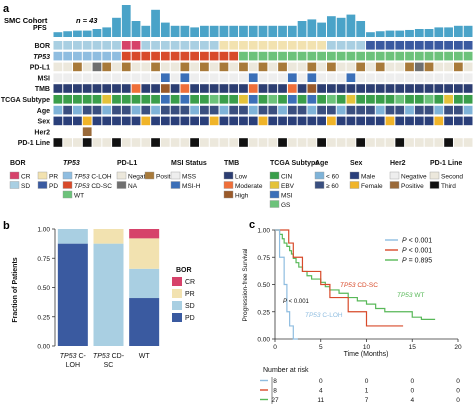 The image size is (474, 407). What do you see at coordinates (93, 186) in the screenshot?
I see `legend-item-label: TP53 CD-SC` at bounding box center [93, 186].